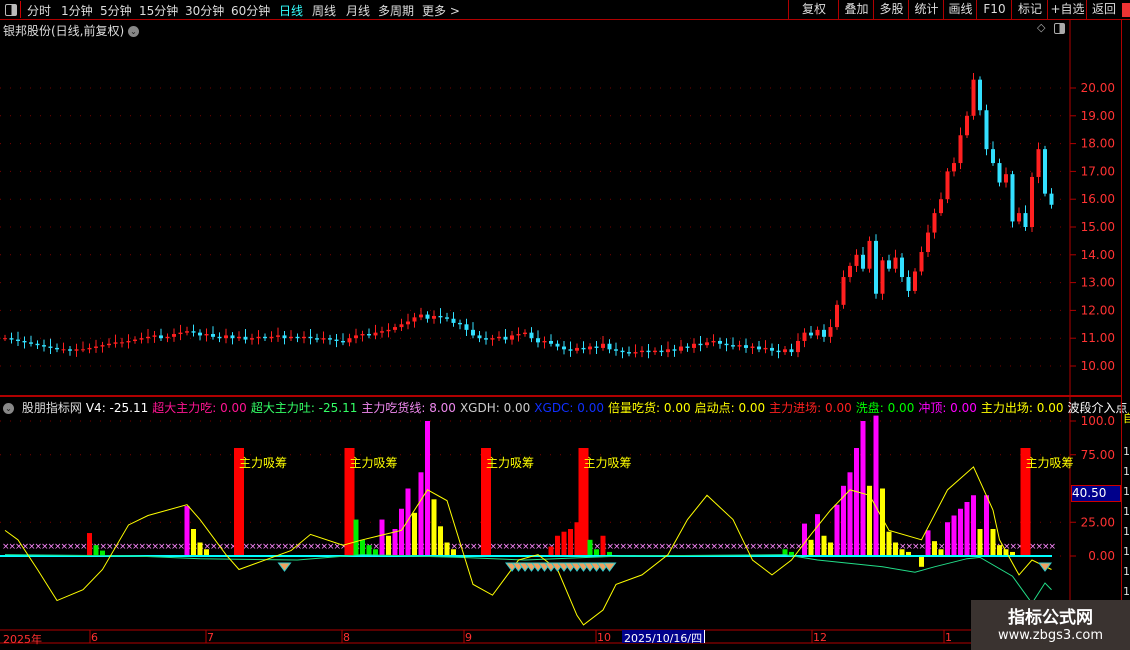 This screenshot has height=650, width=1130. Describe the element at coordinates (1101, 556) in the screenshot. I see `indicator-label: 0.00` at that location.